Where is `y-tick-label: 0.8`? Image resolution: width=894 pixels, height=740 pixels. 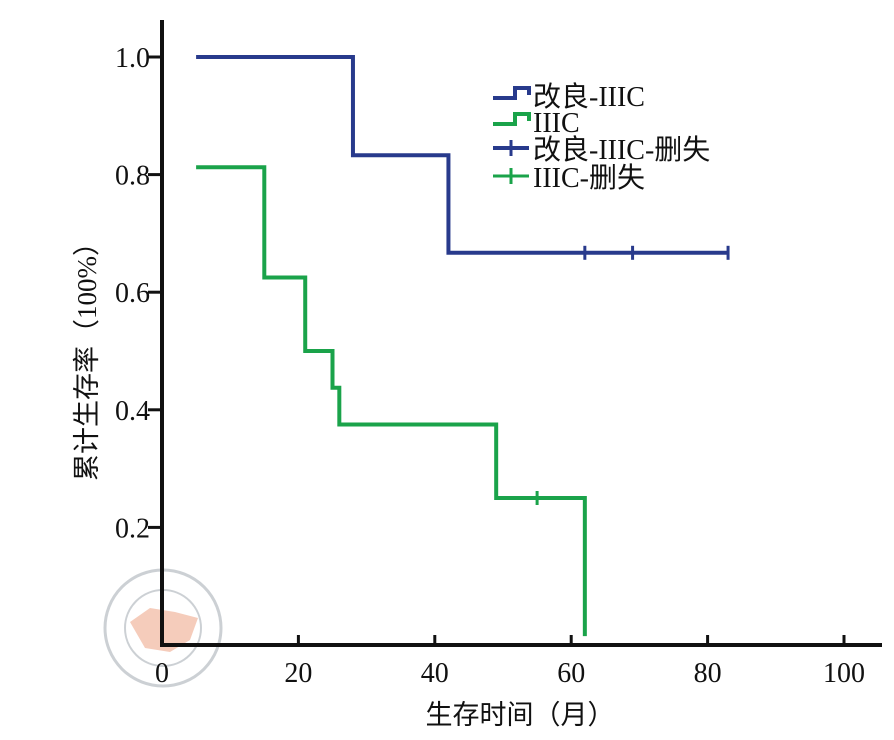
y-tick-label: 0.8 is located at coordinates (132, 176).